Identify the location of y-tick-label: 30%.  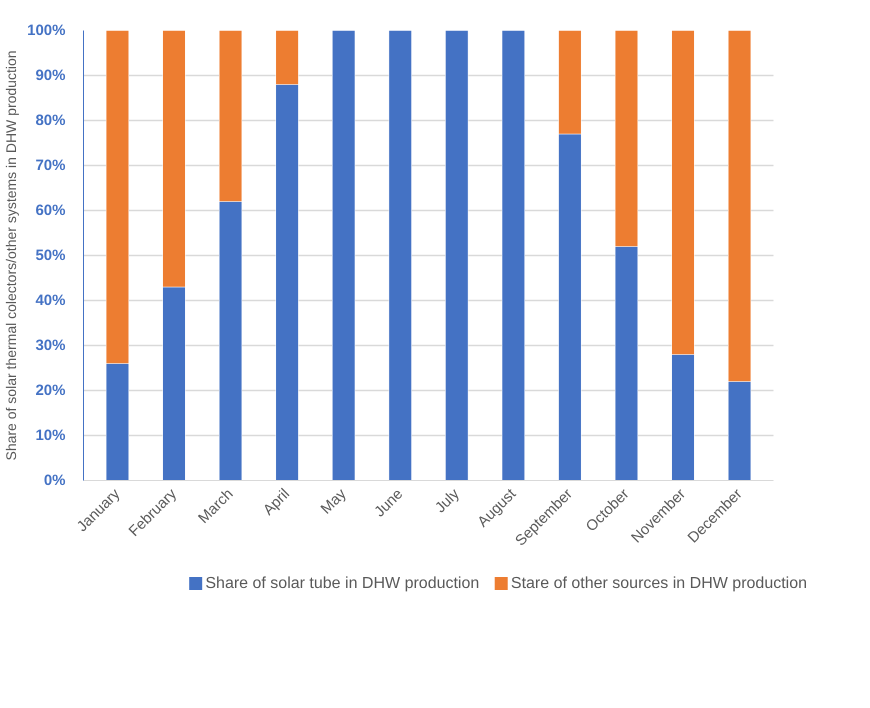
(50, 345).